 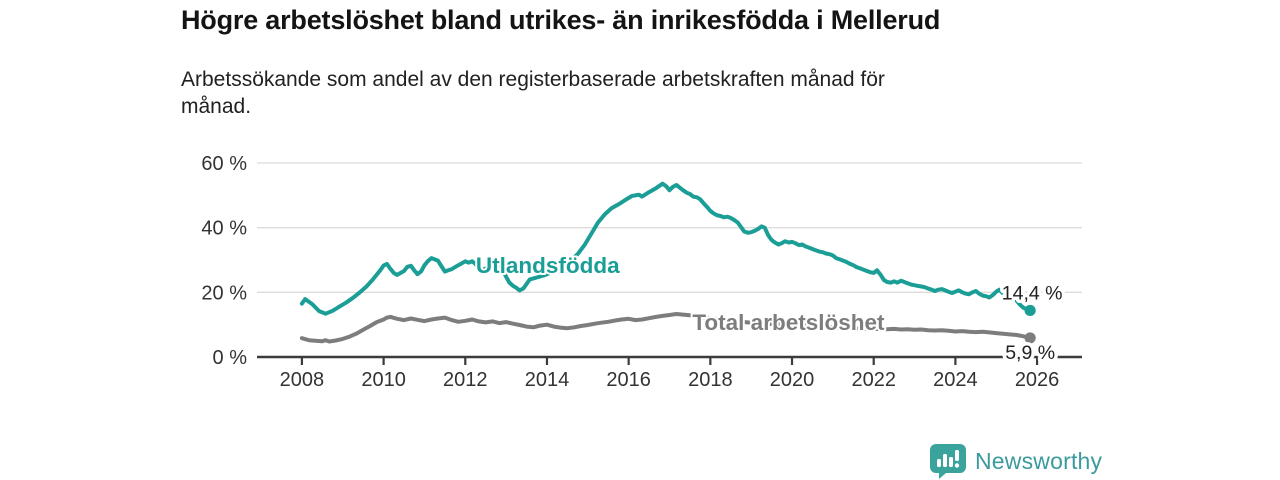 I want to click on series-end-value-0: 14,4 %, so click(x=1032, y=293).